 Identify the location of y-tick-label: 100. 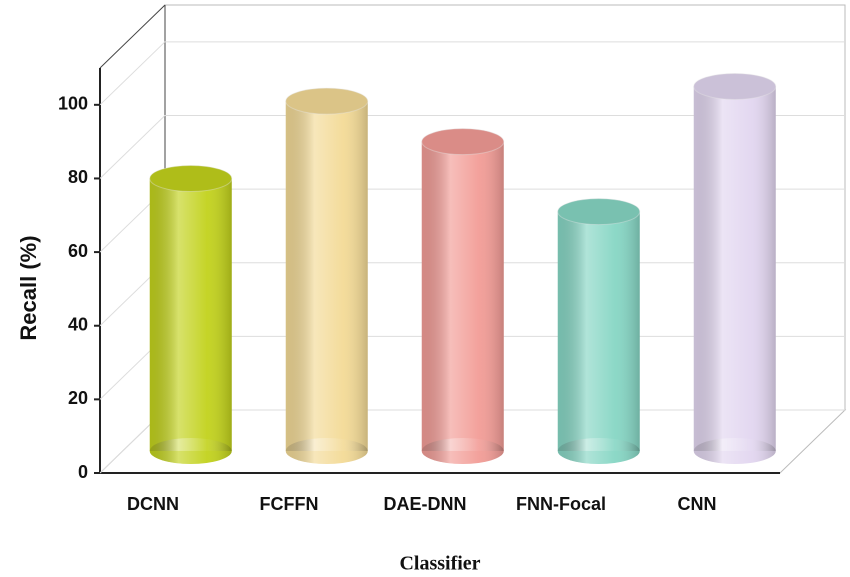
(73, 104).